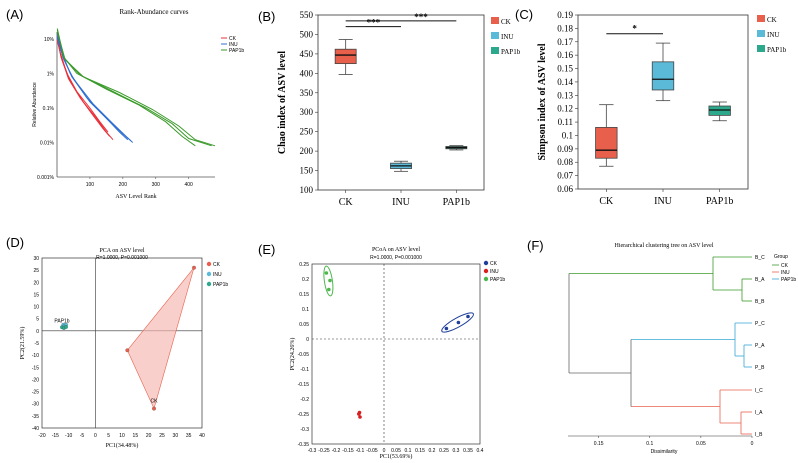  What do you see at coordinates (599, 444) in the screenshot?
I see `f-xtick-label: 0.15` at bounding box center [599, 444].